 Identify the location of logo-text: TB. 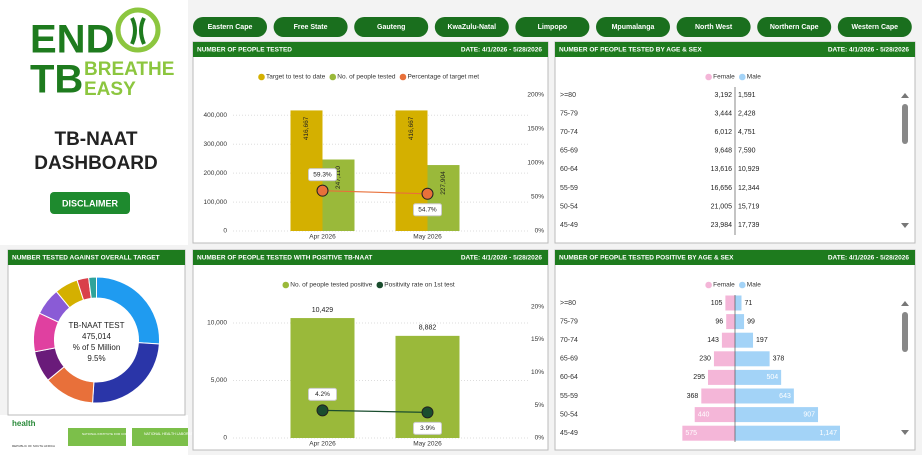
(56, 80).